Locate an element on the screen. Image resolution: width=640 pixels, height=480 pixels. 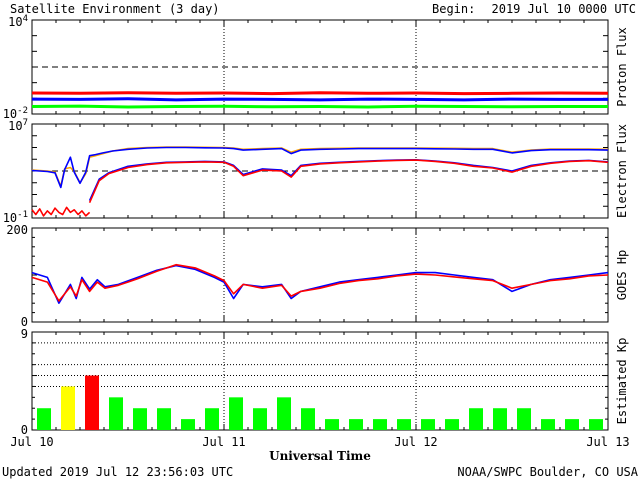
y-tick-label: 200 is located at coordinates (17, 230).